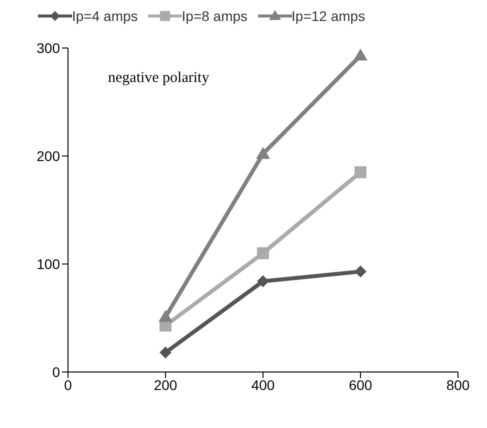 The width and height of the screenshot is (487, 428). Describe the element at coordinates (48, 264) in the screenshot. I see `y-tick-label: 100` at that location.